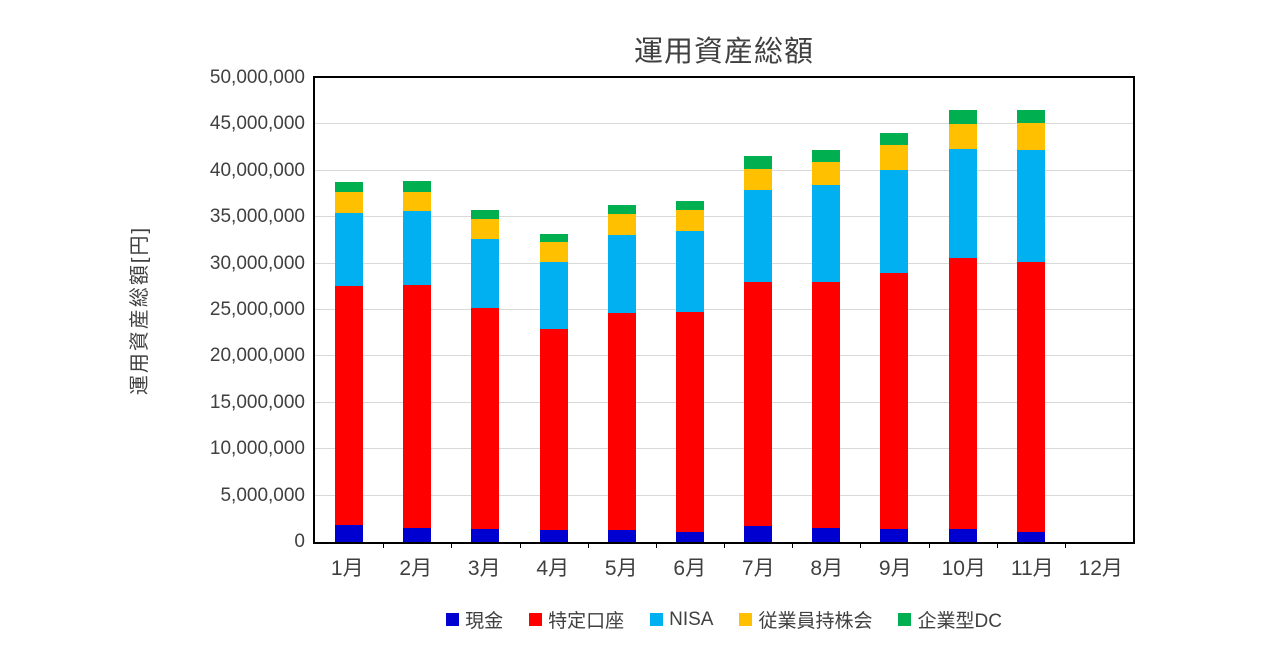  Describe the element at coordinates (723, 52) in the screenshot. I see `chart-title: 運用資産総額` at that location.